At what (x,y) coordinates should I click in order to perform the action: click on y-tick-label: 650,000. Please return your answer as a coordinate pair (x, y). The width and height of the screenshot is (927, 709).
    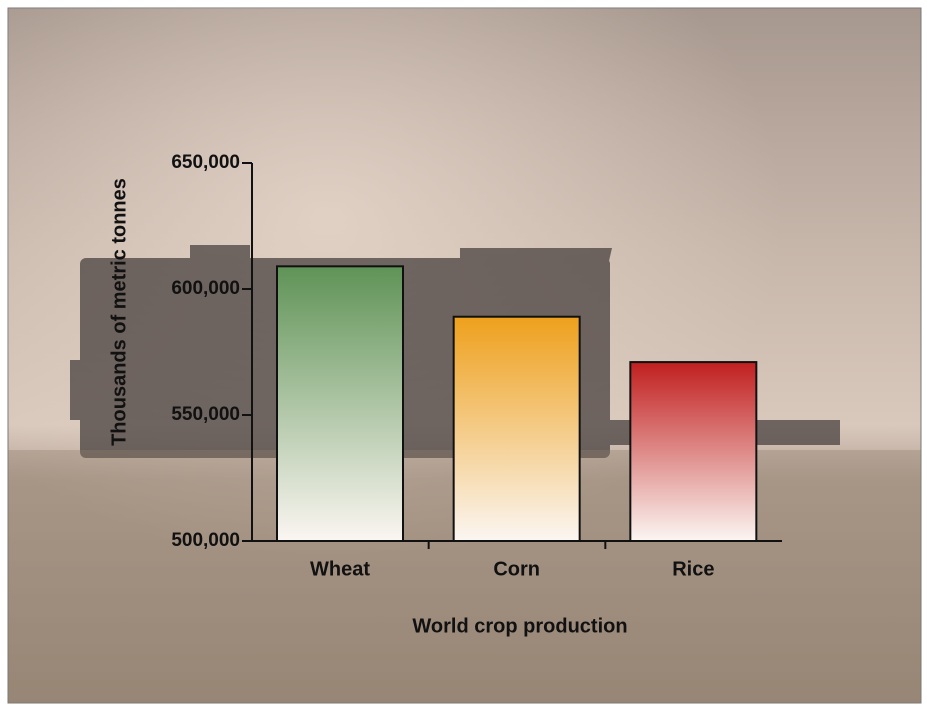
    Looking at the image, I should click on (205, 162).